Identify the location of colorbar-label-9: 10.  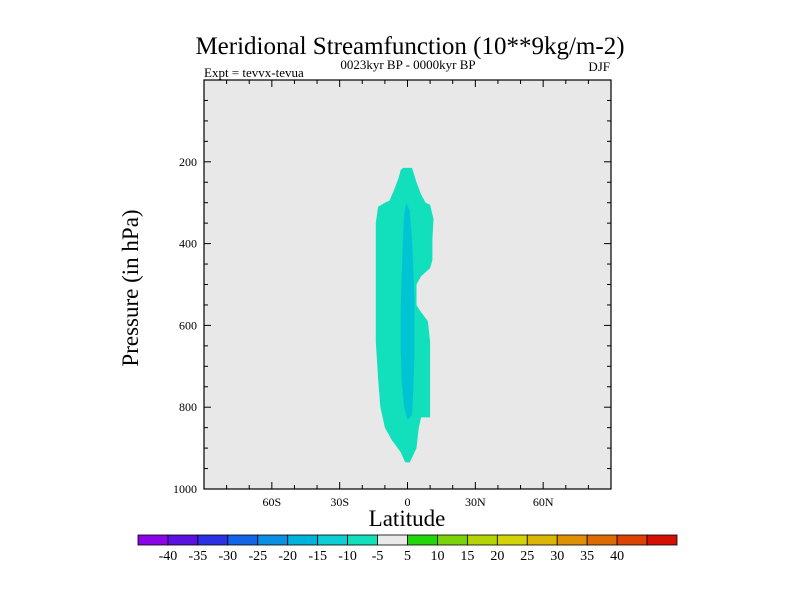
(437, 556).